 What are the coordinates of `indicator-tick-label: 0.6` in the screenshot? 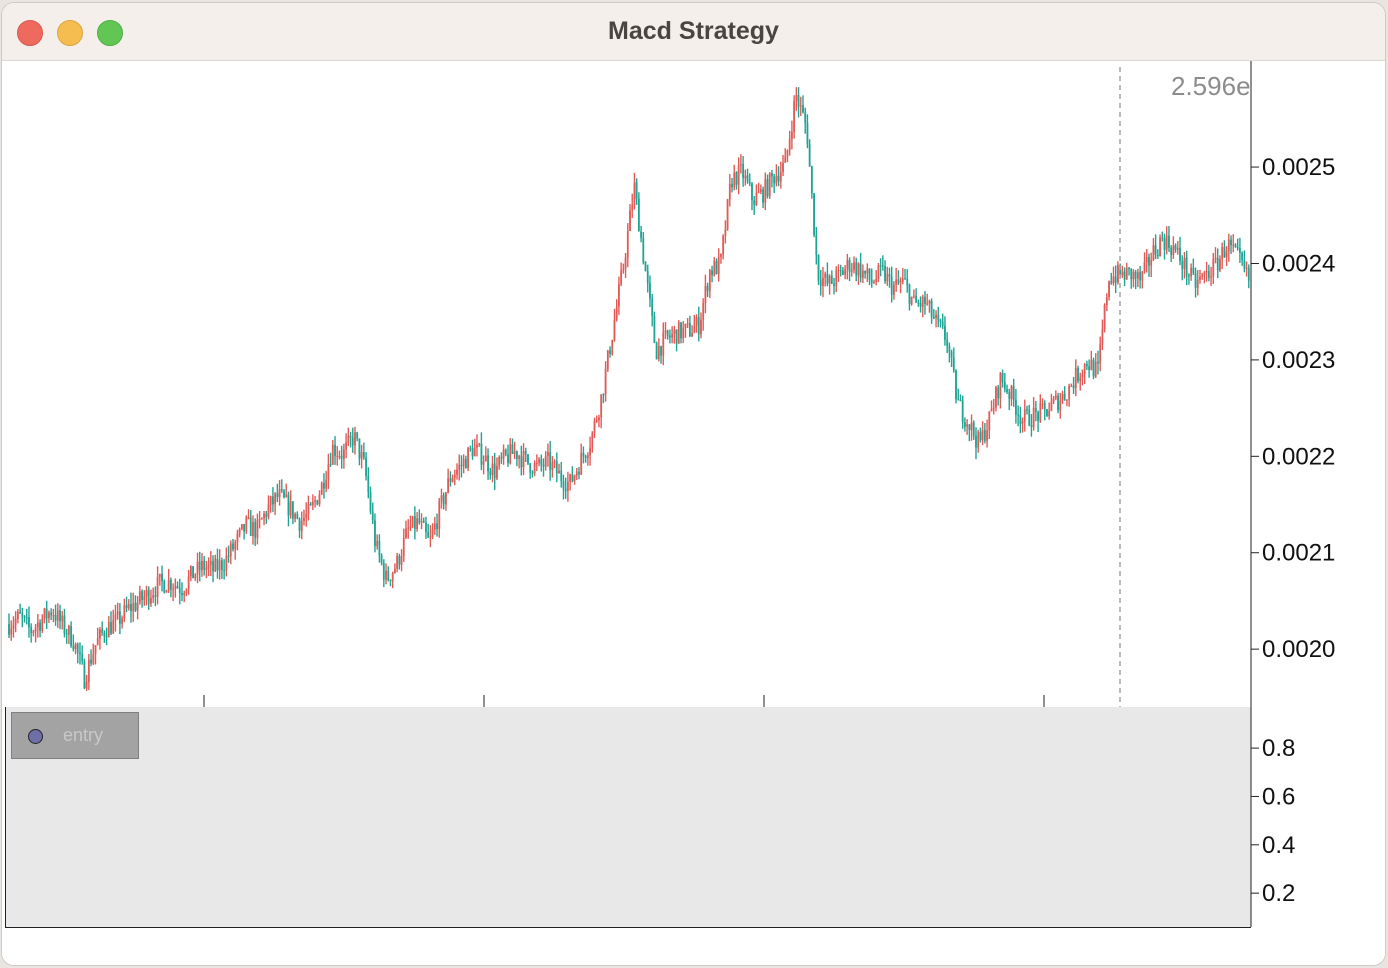 It's located at (1278, 796).